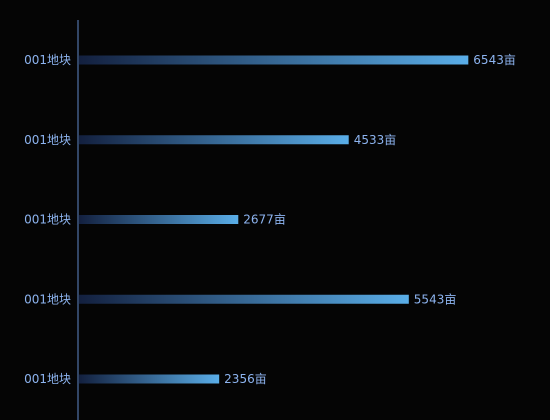  What do you see at coordinates (435, 298) in the screenshot?
I see `value-label-3: 5543亩` at bounding box center [435, 298].